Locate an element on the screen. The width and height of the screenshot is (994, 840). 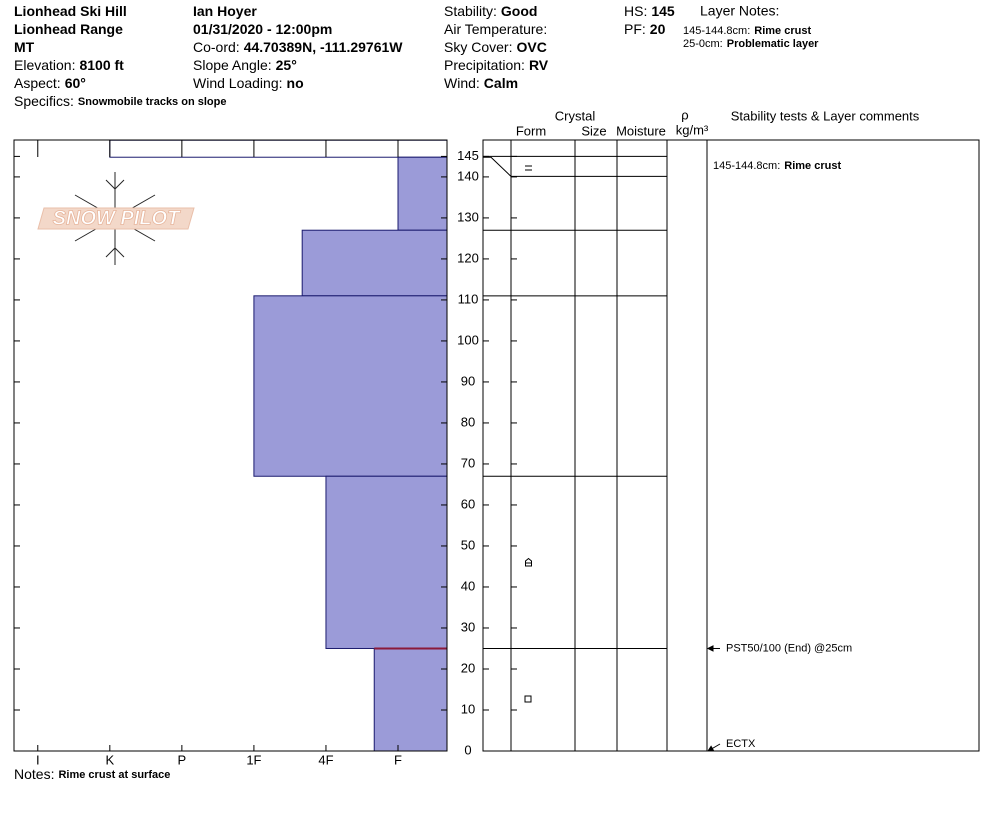
header-field: Lionhead Ski Hill is located at coordinates (70, 11).